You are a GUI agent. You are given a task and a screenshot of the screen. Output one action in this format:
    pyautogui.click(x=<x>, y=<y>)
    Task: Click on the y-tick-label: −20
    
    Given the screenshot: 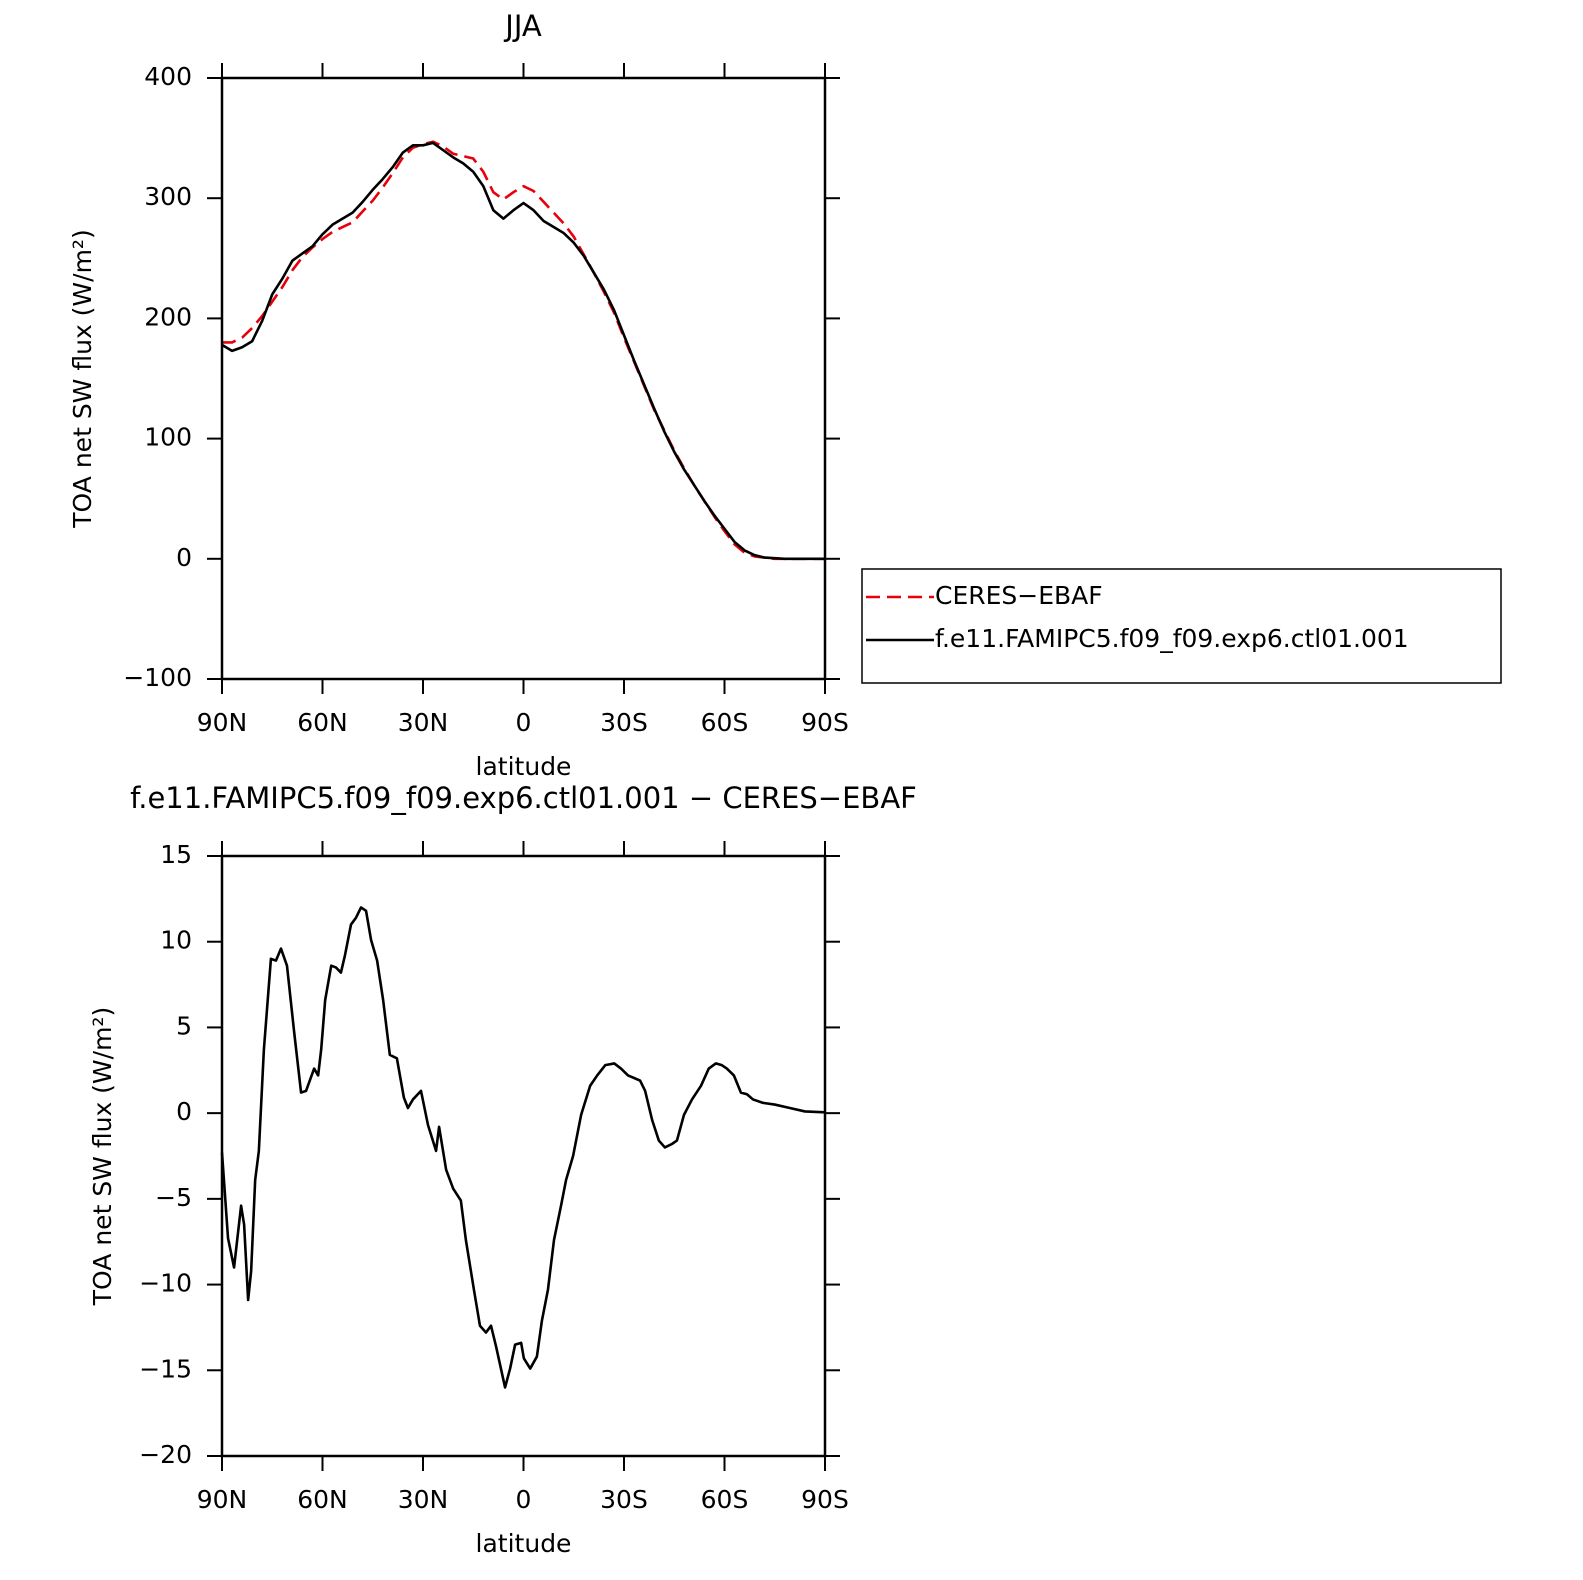 What is the action you would take?
    pyautogui.click(x=165, y=1454)
    